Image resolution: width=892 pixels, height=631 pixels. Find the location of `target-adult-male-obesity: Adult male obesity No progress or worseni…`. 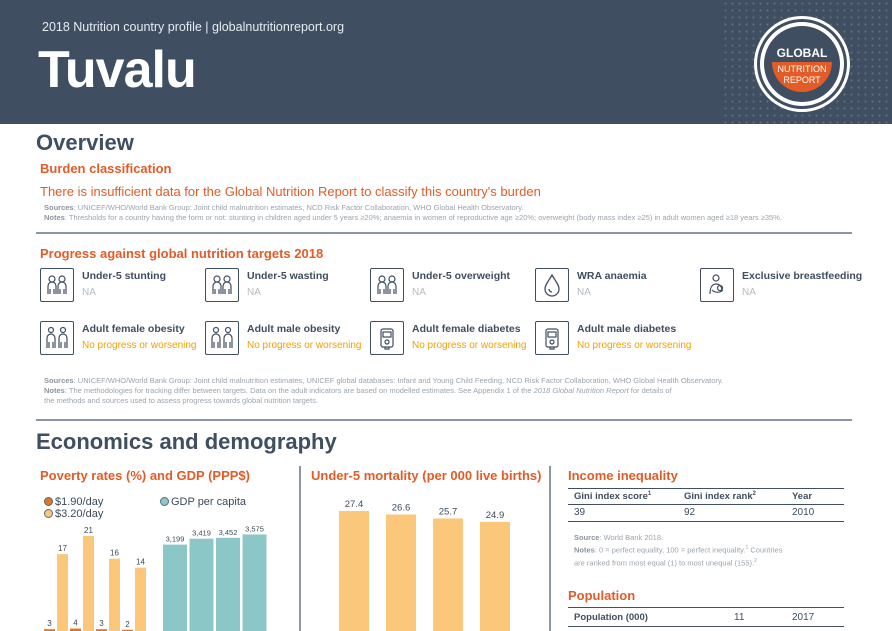

target-adult-male-obesity: Adult male obesity No progress or worseni… is located at coordinates (285, 341).